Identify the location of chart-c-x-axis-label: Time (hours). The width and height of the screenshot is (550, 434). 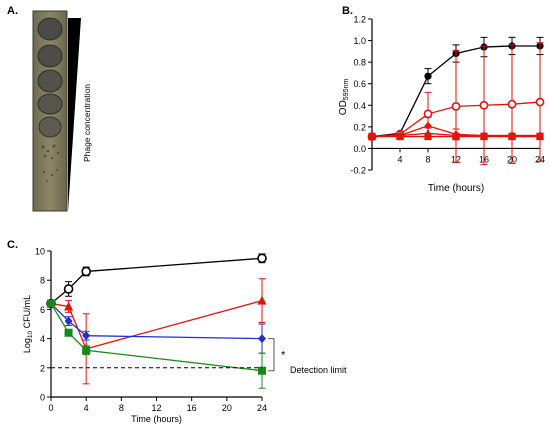
(156, 419).